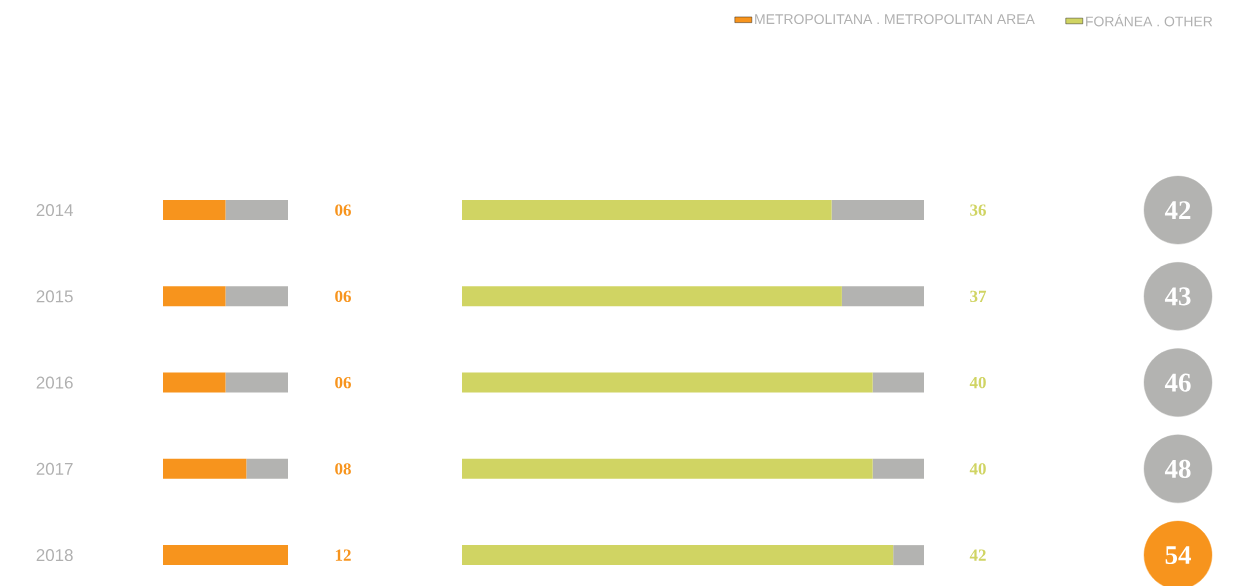  What do you see at coordinates (1177, 382) in the screenshot?
I see `data-label: 46` at bounding box center [1177, 382].